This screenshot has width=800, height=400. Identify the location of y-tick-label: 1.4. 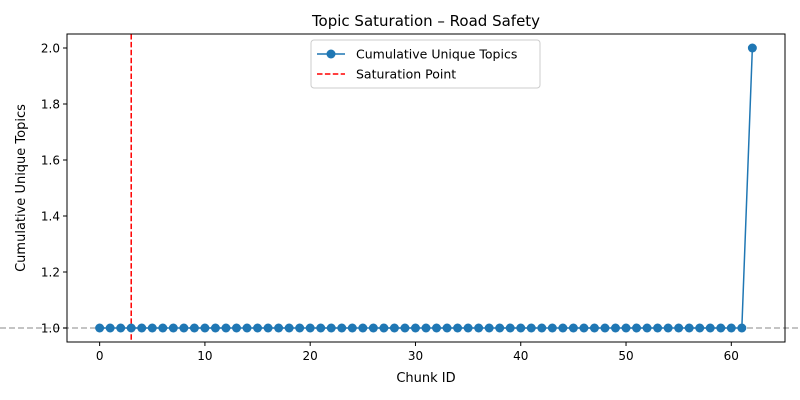
(50, 217).